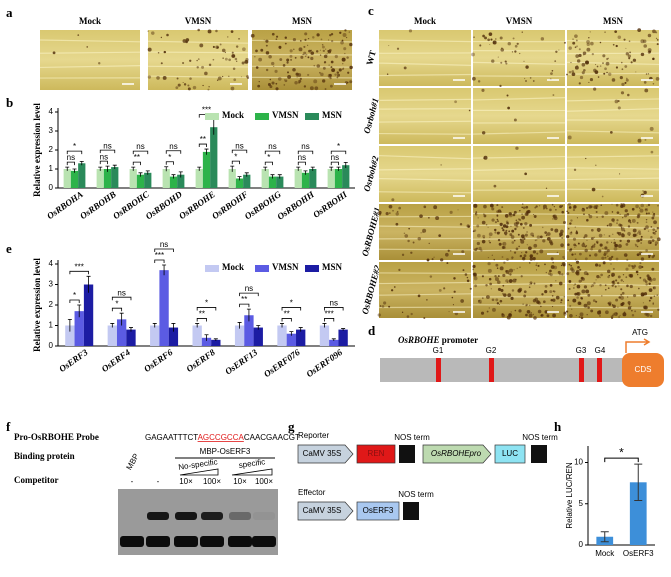 Image resolution: width=671 pixels, height=577 pixels. What do you see at coordinates (330, 204) in the screenshot?
I see `x-tick-label: OsRBOHI` at bounding box center [330, 204].